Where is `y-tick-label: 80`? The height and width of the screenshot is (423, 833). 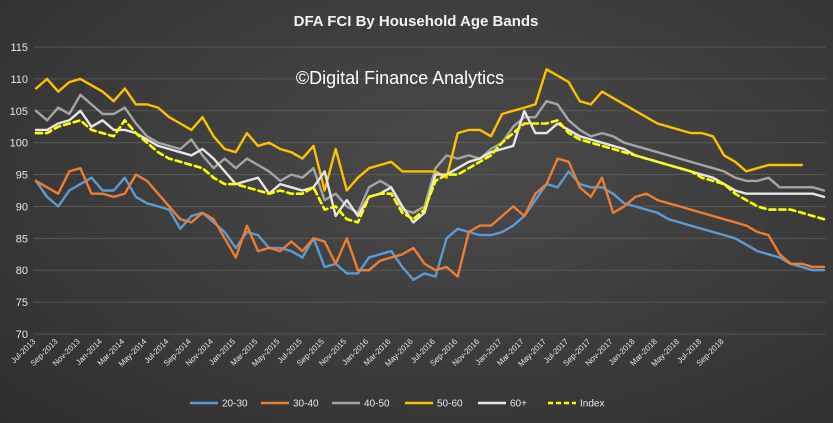 y-tick-label: 80 is located at coordinates (22, 271).